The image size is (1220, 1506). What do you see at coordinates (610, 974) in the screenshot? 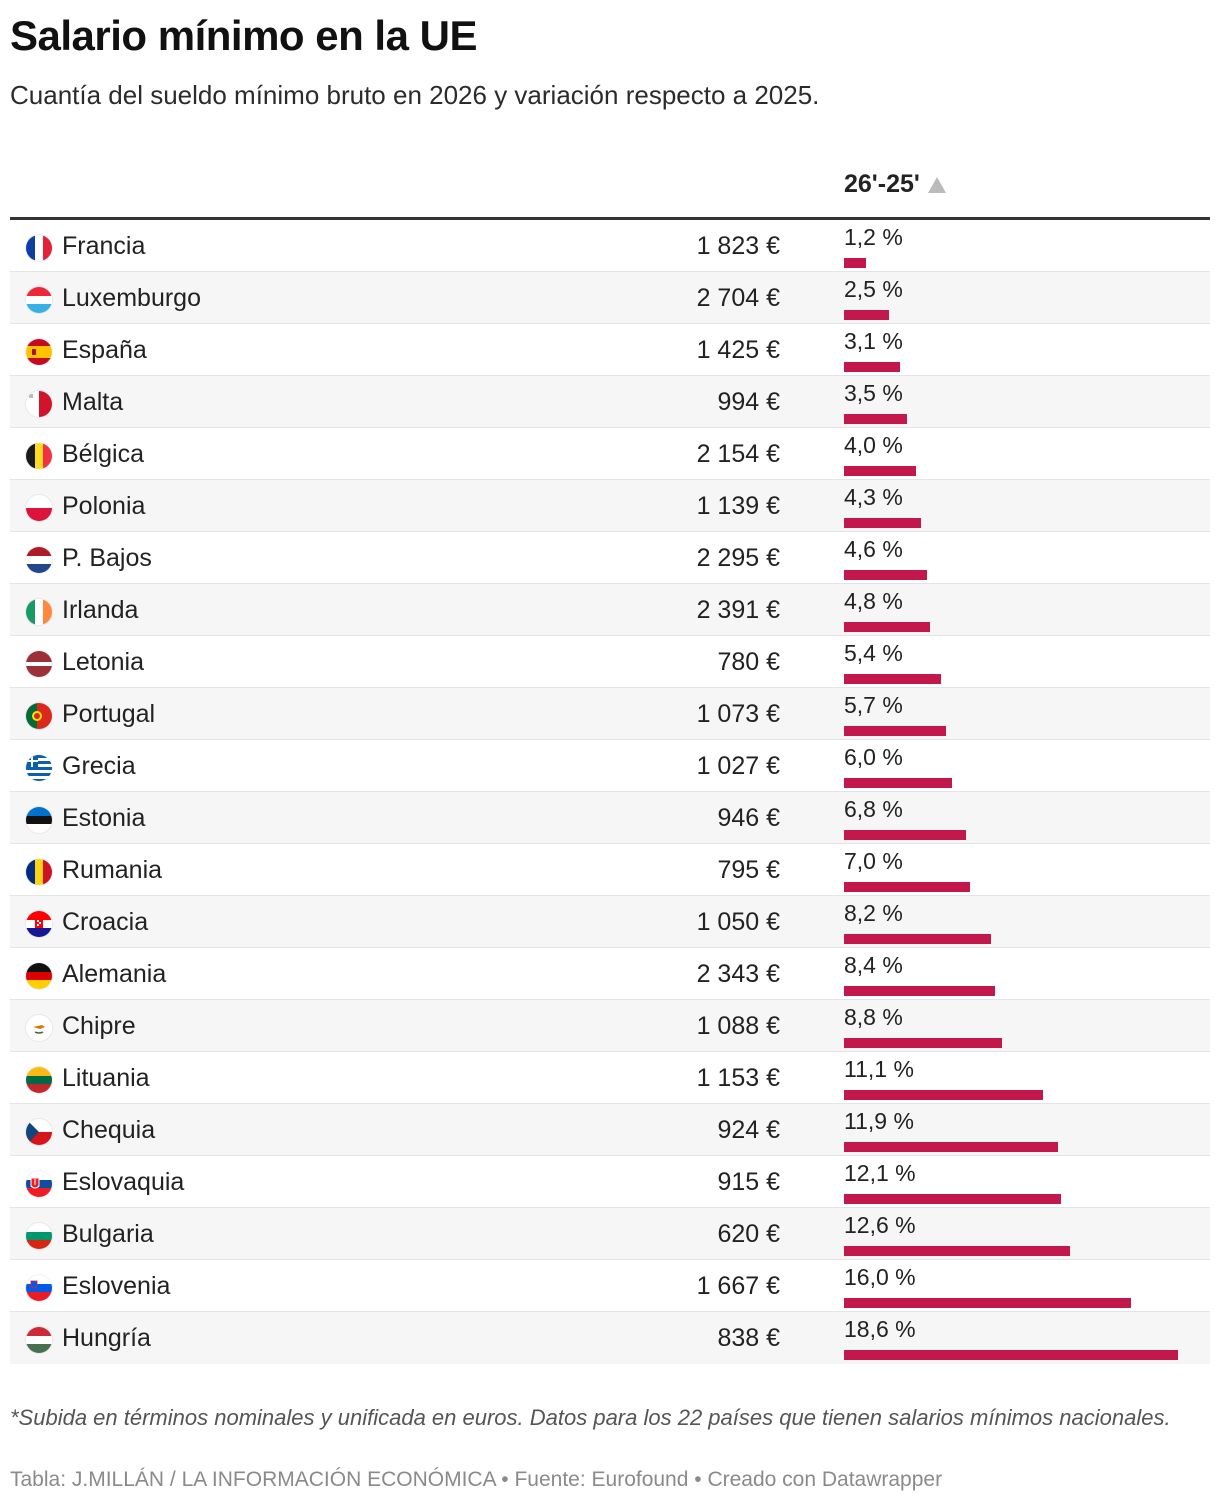
I see `table-row: Alemania 2 343 € 8,4 %` at bounding box center [610, 974].